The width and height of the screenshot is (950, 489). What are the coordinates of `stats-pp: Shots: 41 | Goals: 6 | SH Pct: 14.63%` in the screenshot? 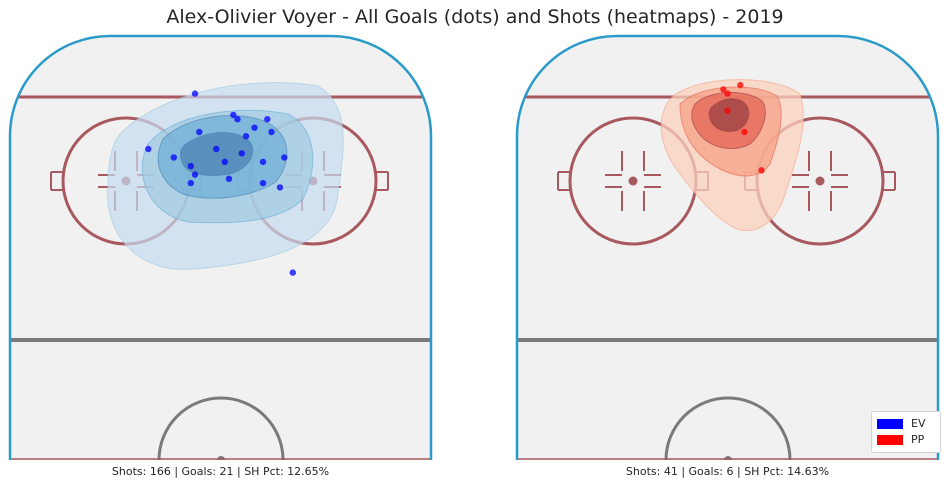 It's located at (727, 471).